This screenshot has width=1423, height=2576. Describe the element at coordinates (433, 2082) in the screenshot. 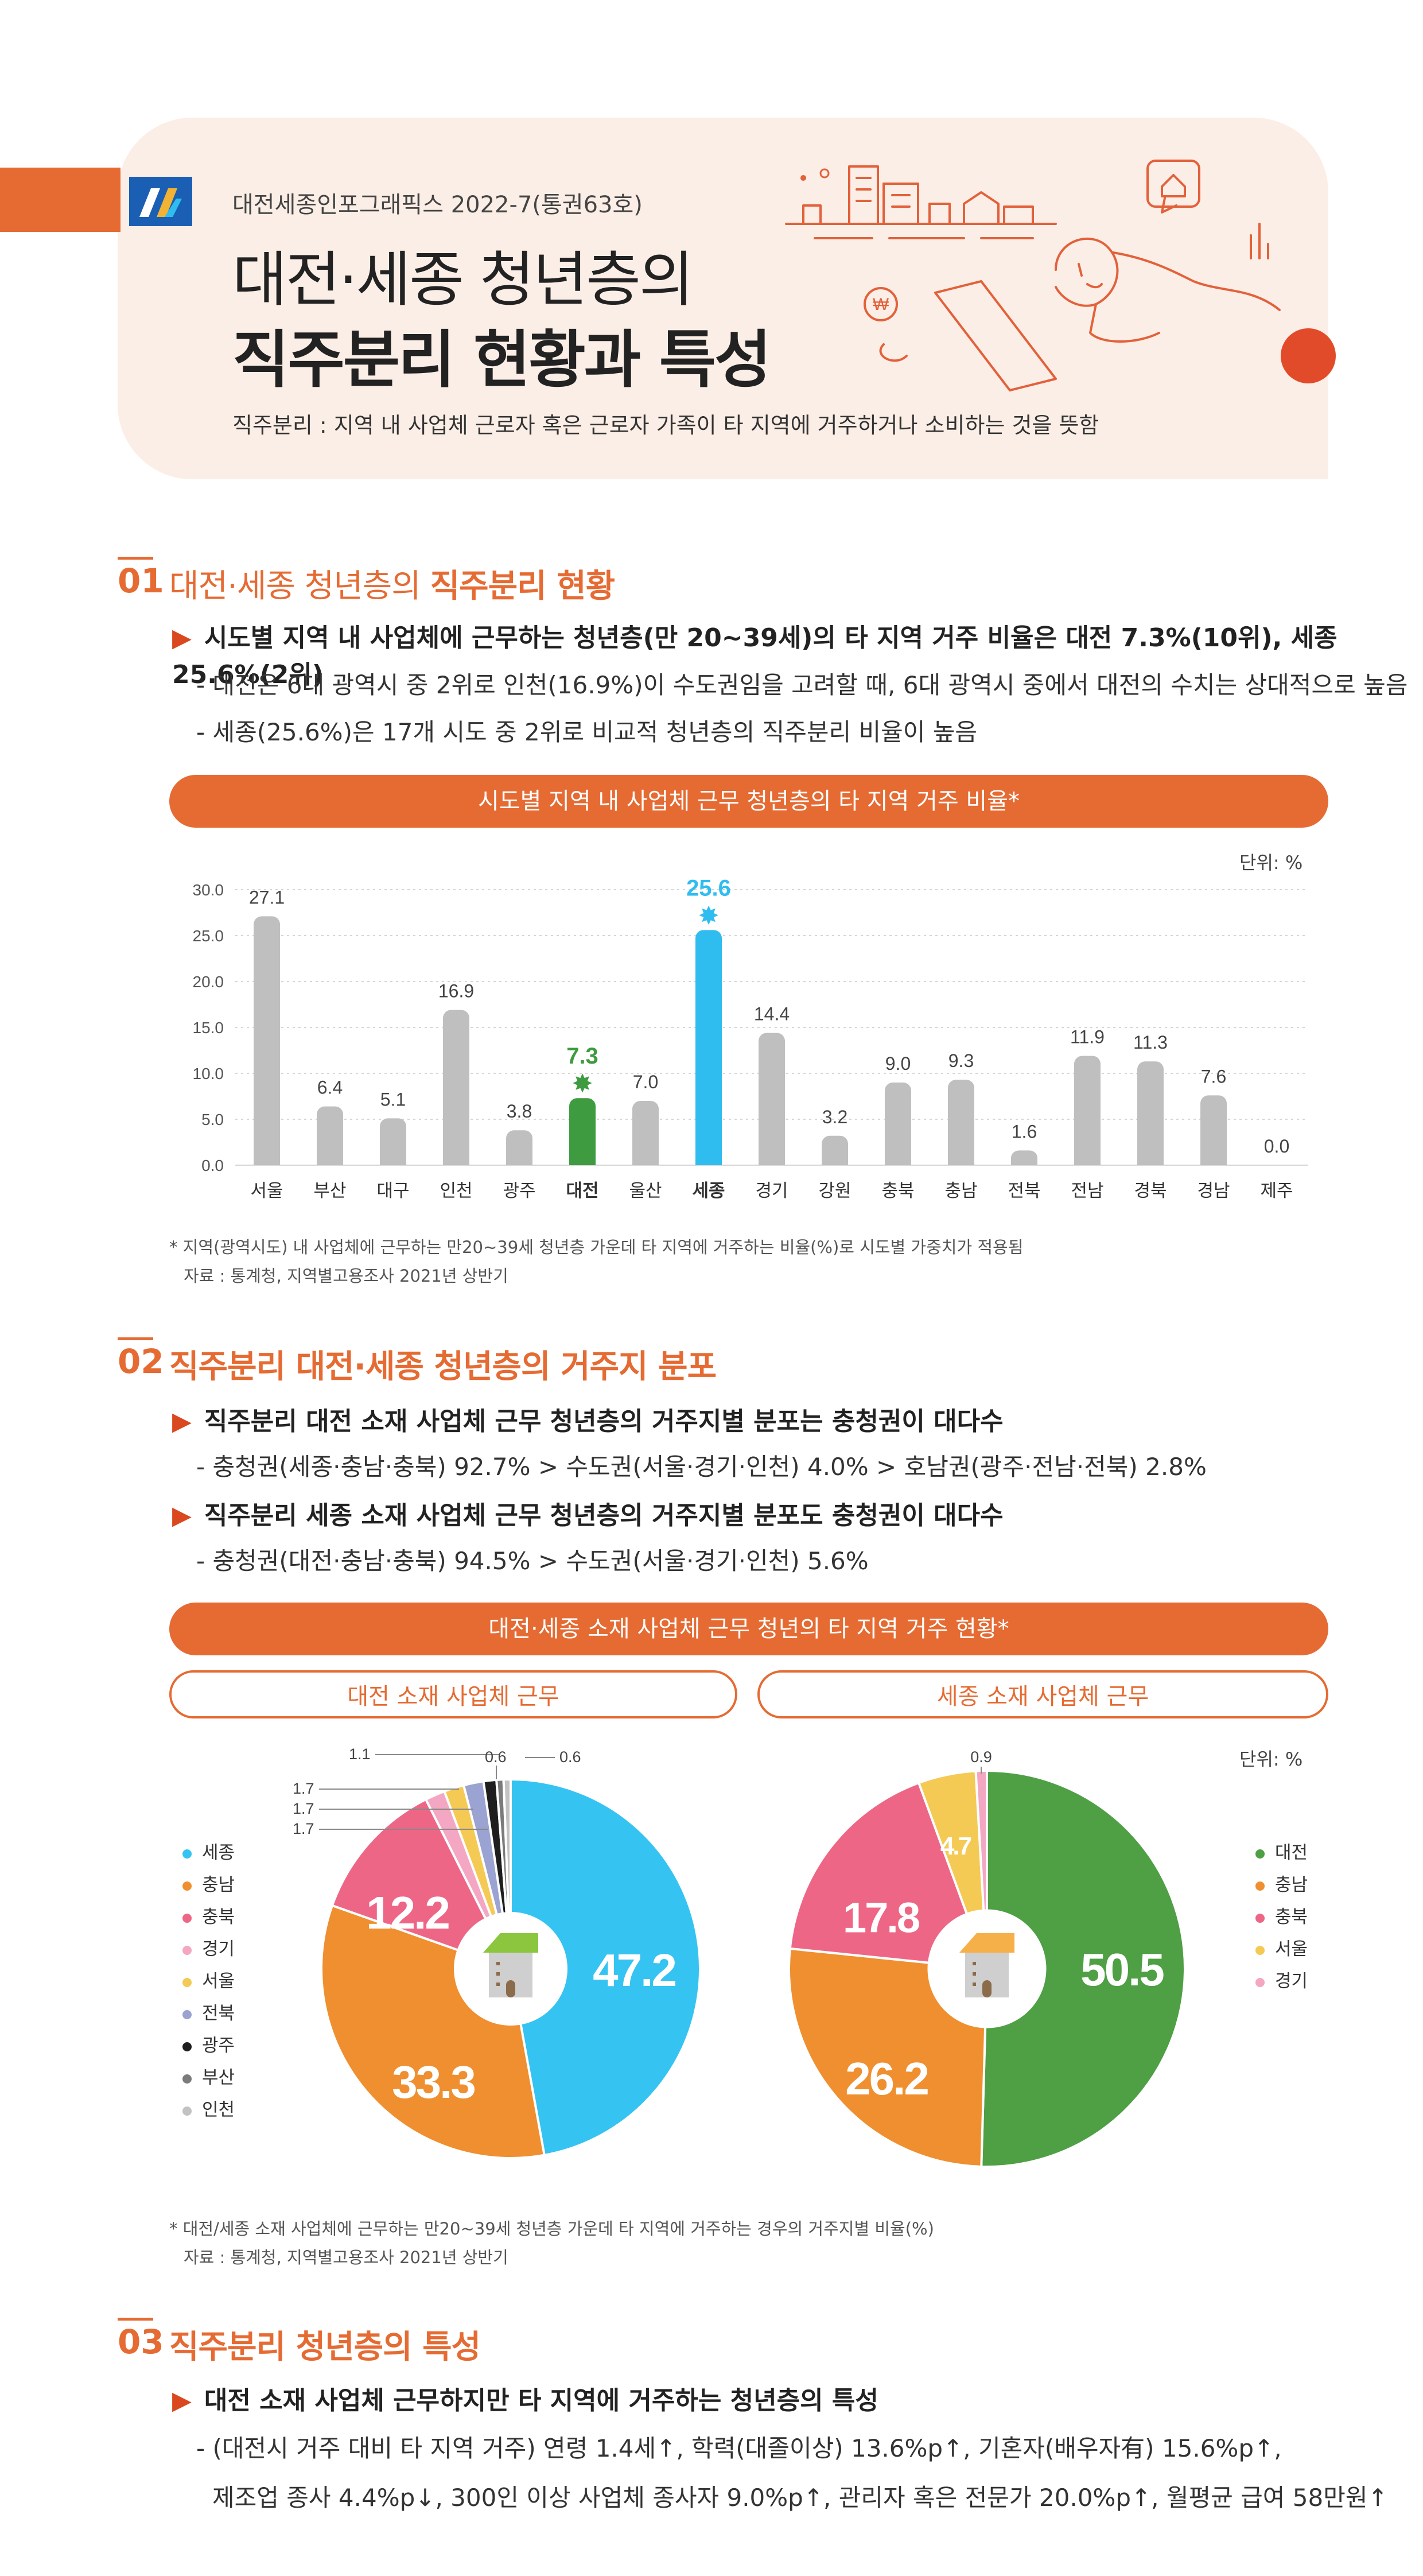

I see `pie-value-label: 33.3` at that location.